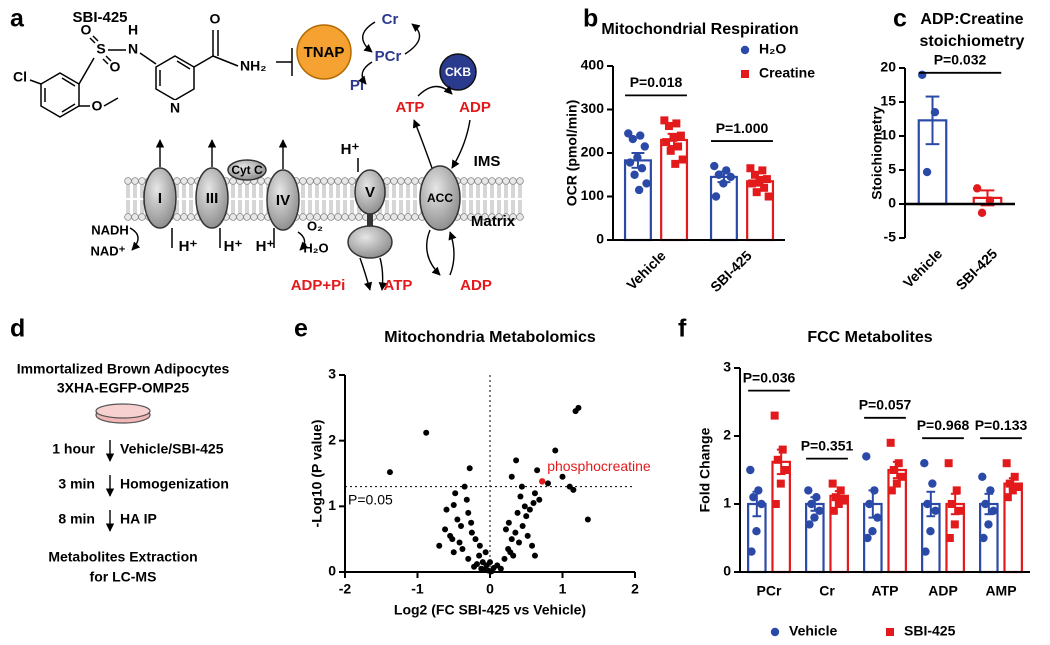 The image size is (1050, 645). Describe the element at coordinates (247, 170) in the screenshot. I see `cytochrome-c` at that location.